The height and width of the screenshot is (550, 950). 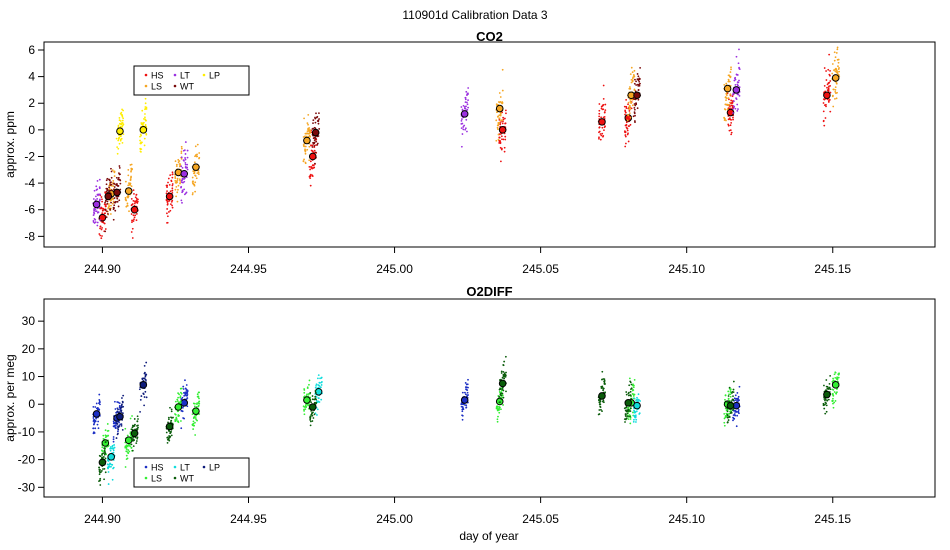 I want to click on legend-swatch, so click(x=204, y=75).